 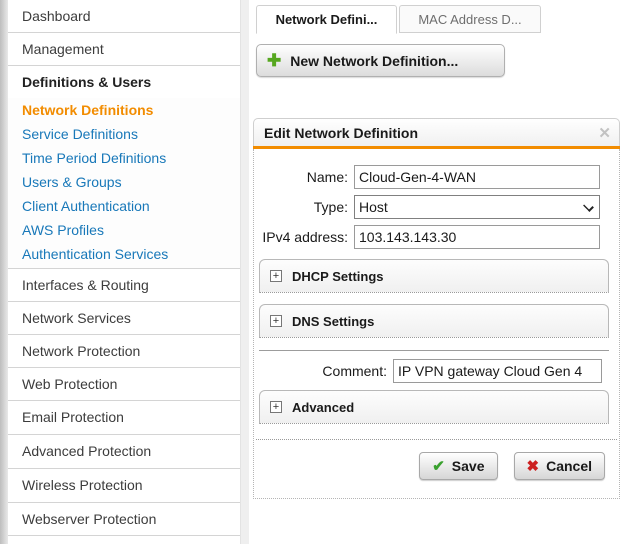 I want to click on sidebar-item-web-protection: Web Protection, so click(x=124, y=384).